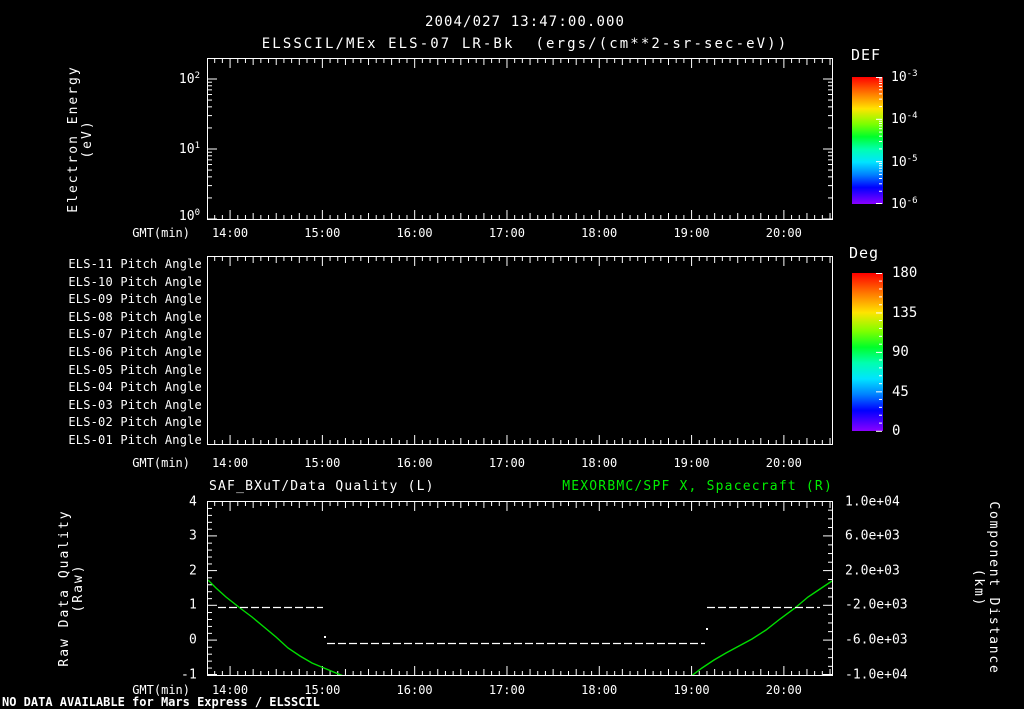 The width and height of the screenshot is (1024, 709). What do you see at coordinates (866, 55) in the screenshot?
I see `def-colorbar-title: DEF` at bounding box center [866, 55].